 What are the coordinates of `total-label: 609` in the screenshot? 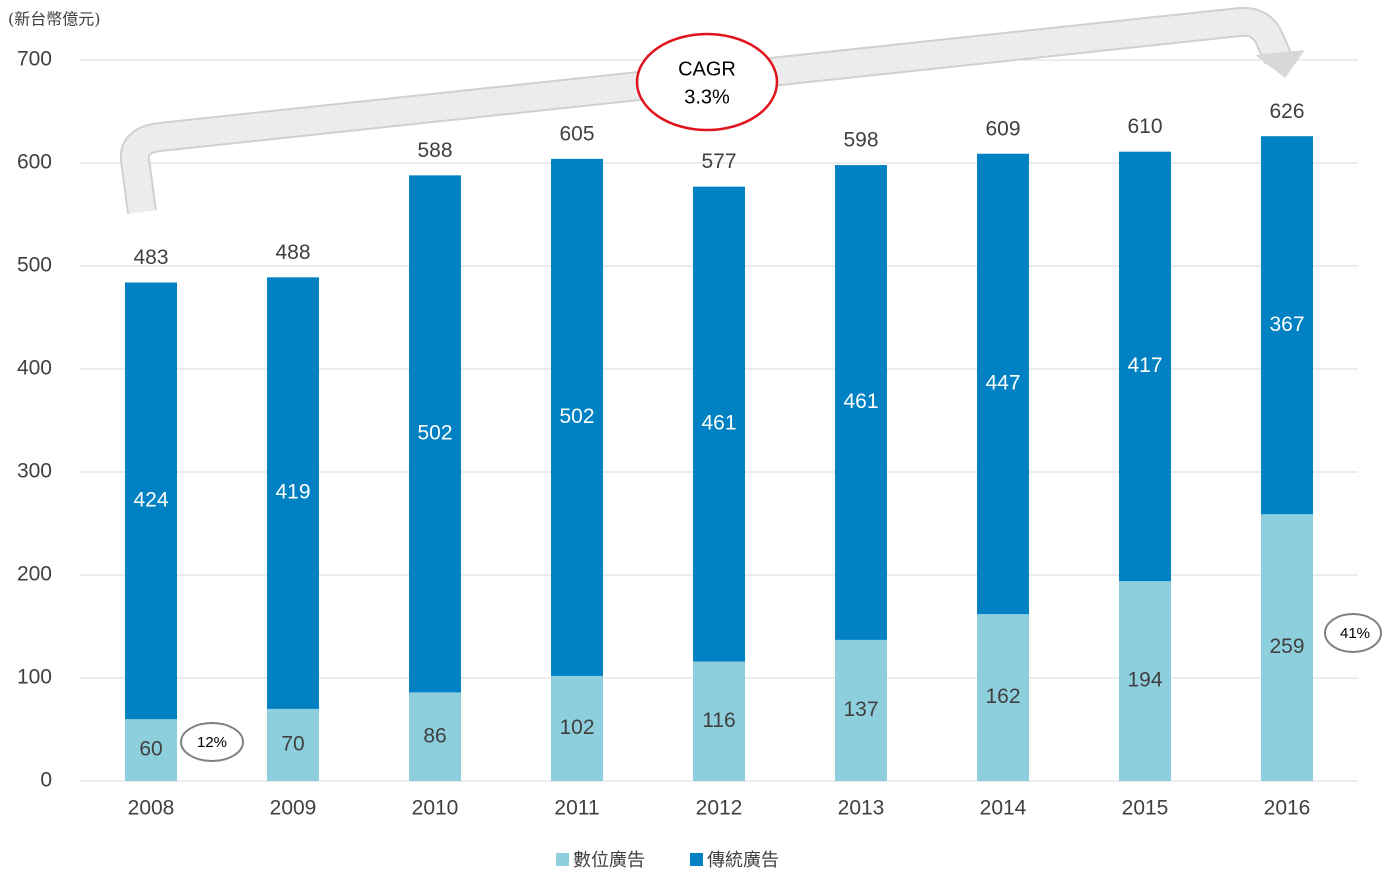 It's located at (1002, 128).